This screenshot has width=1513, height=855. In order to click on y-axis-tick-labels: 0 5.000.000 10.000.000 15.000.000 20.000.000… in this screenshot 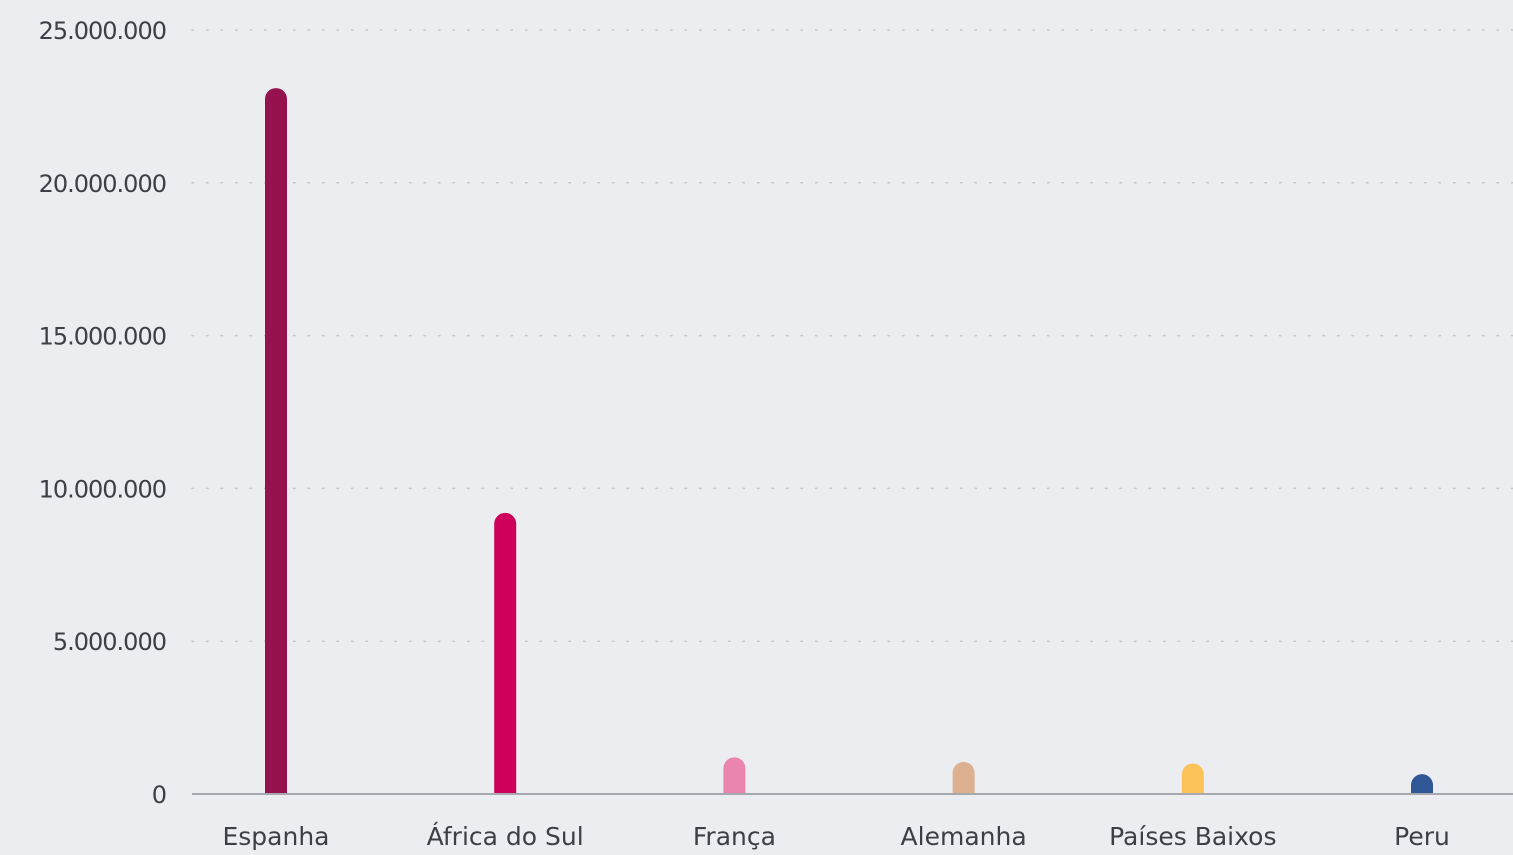, I will do `click(103, 413)`.